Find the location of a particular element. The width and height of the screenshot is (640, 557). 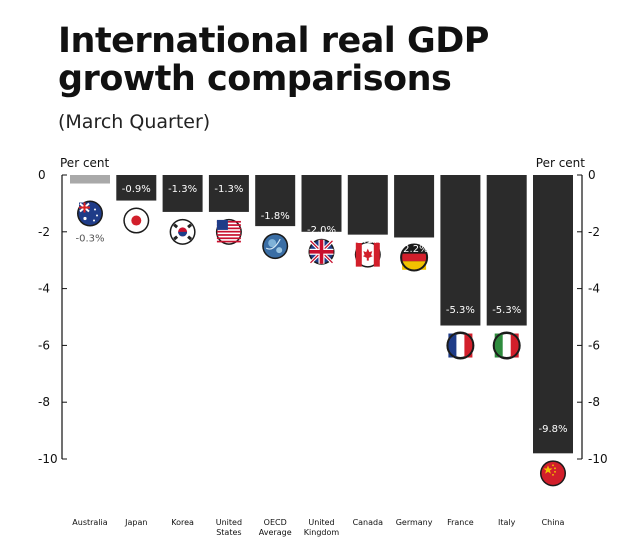

x-tick-label: Canada is located at coordinates (368, 522).